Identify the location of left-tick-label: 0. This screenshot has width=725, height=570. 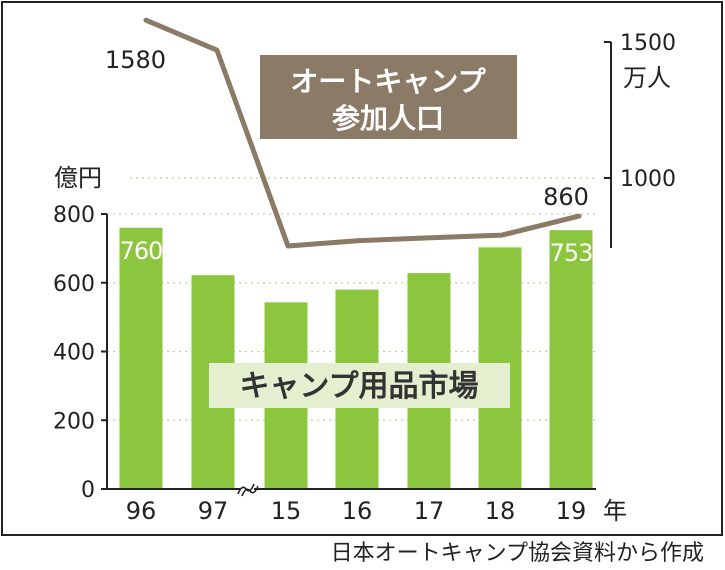
(88, 490).